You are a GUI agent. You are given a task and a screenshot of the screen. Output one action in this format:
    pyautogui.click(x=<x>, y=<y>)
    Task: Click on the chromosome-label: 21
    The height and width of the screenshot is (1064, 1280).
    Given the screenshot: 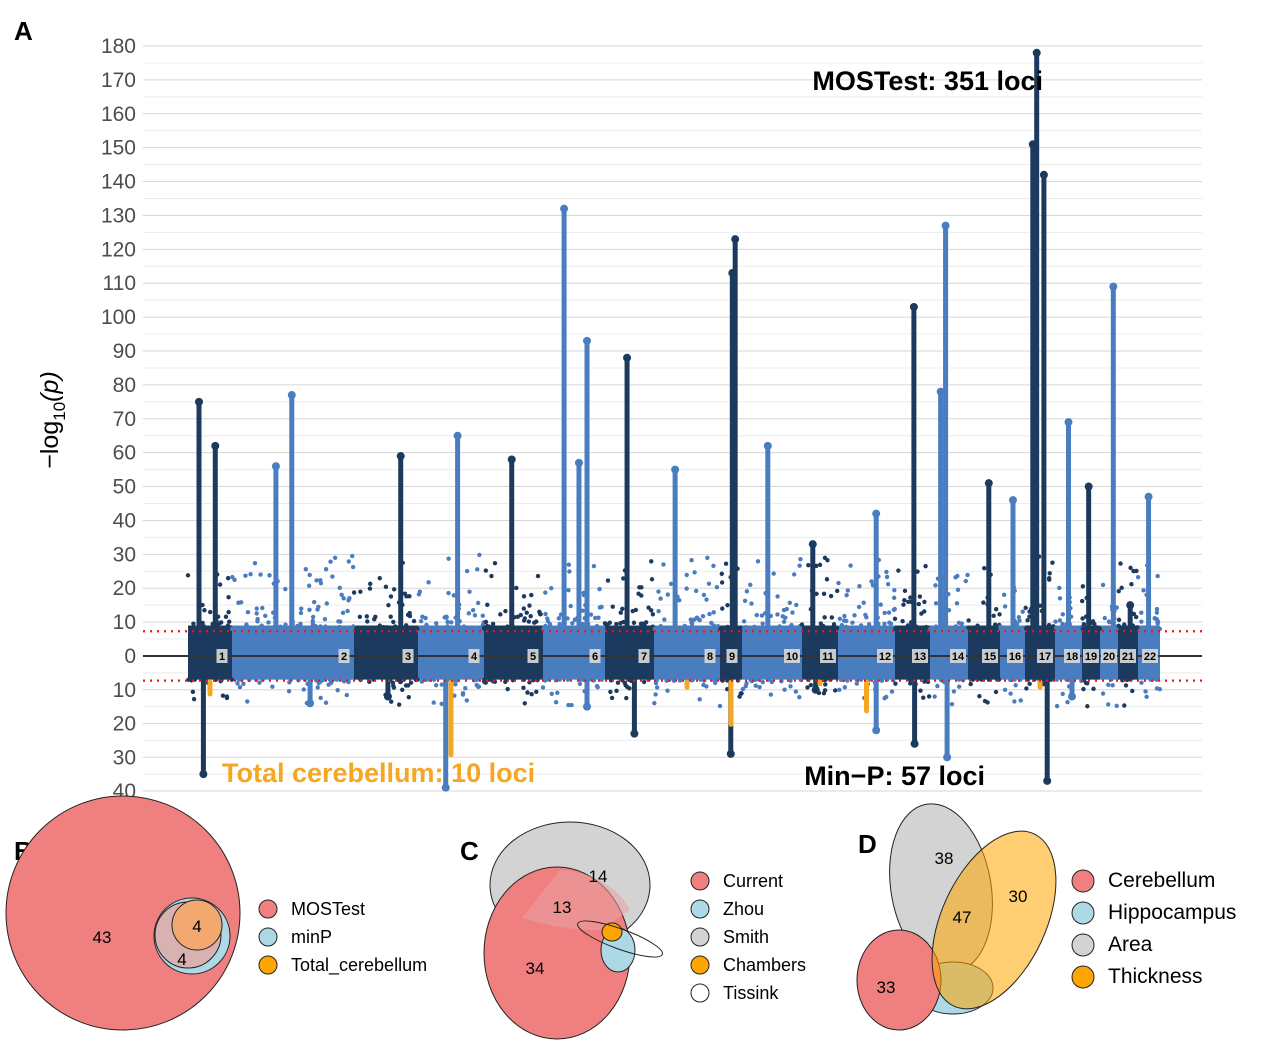 What is the action you would take?
    pyautogui.click(x=1128, y=657)
    